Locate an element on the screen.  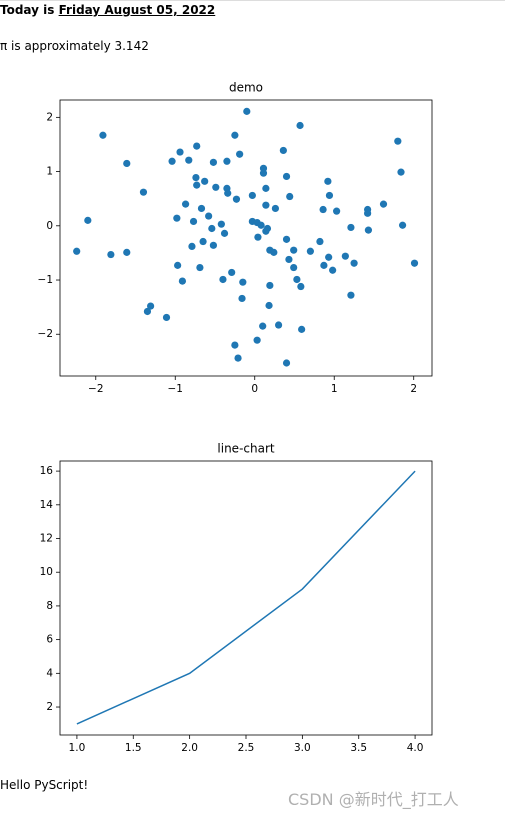
date-line: Today is Friday August 05, 2022 is located at coordinates (107, 10).